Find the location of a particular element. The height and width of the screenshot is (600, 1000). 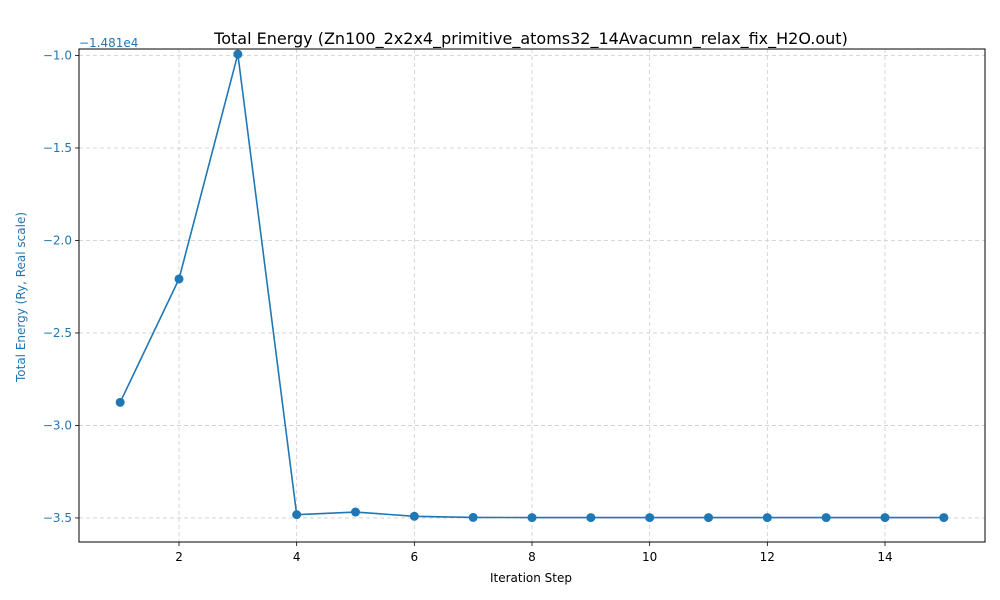

y-tick-label: −3.5 is located at coordinates (57, 518).